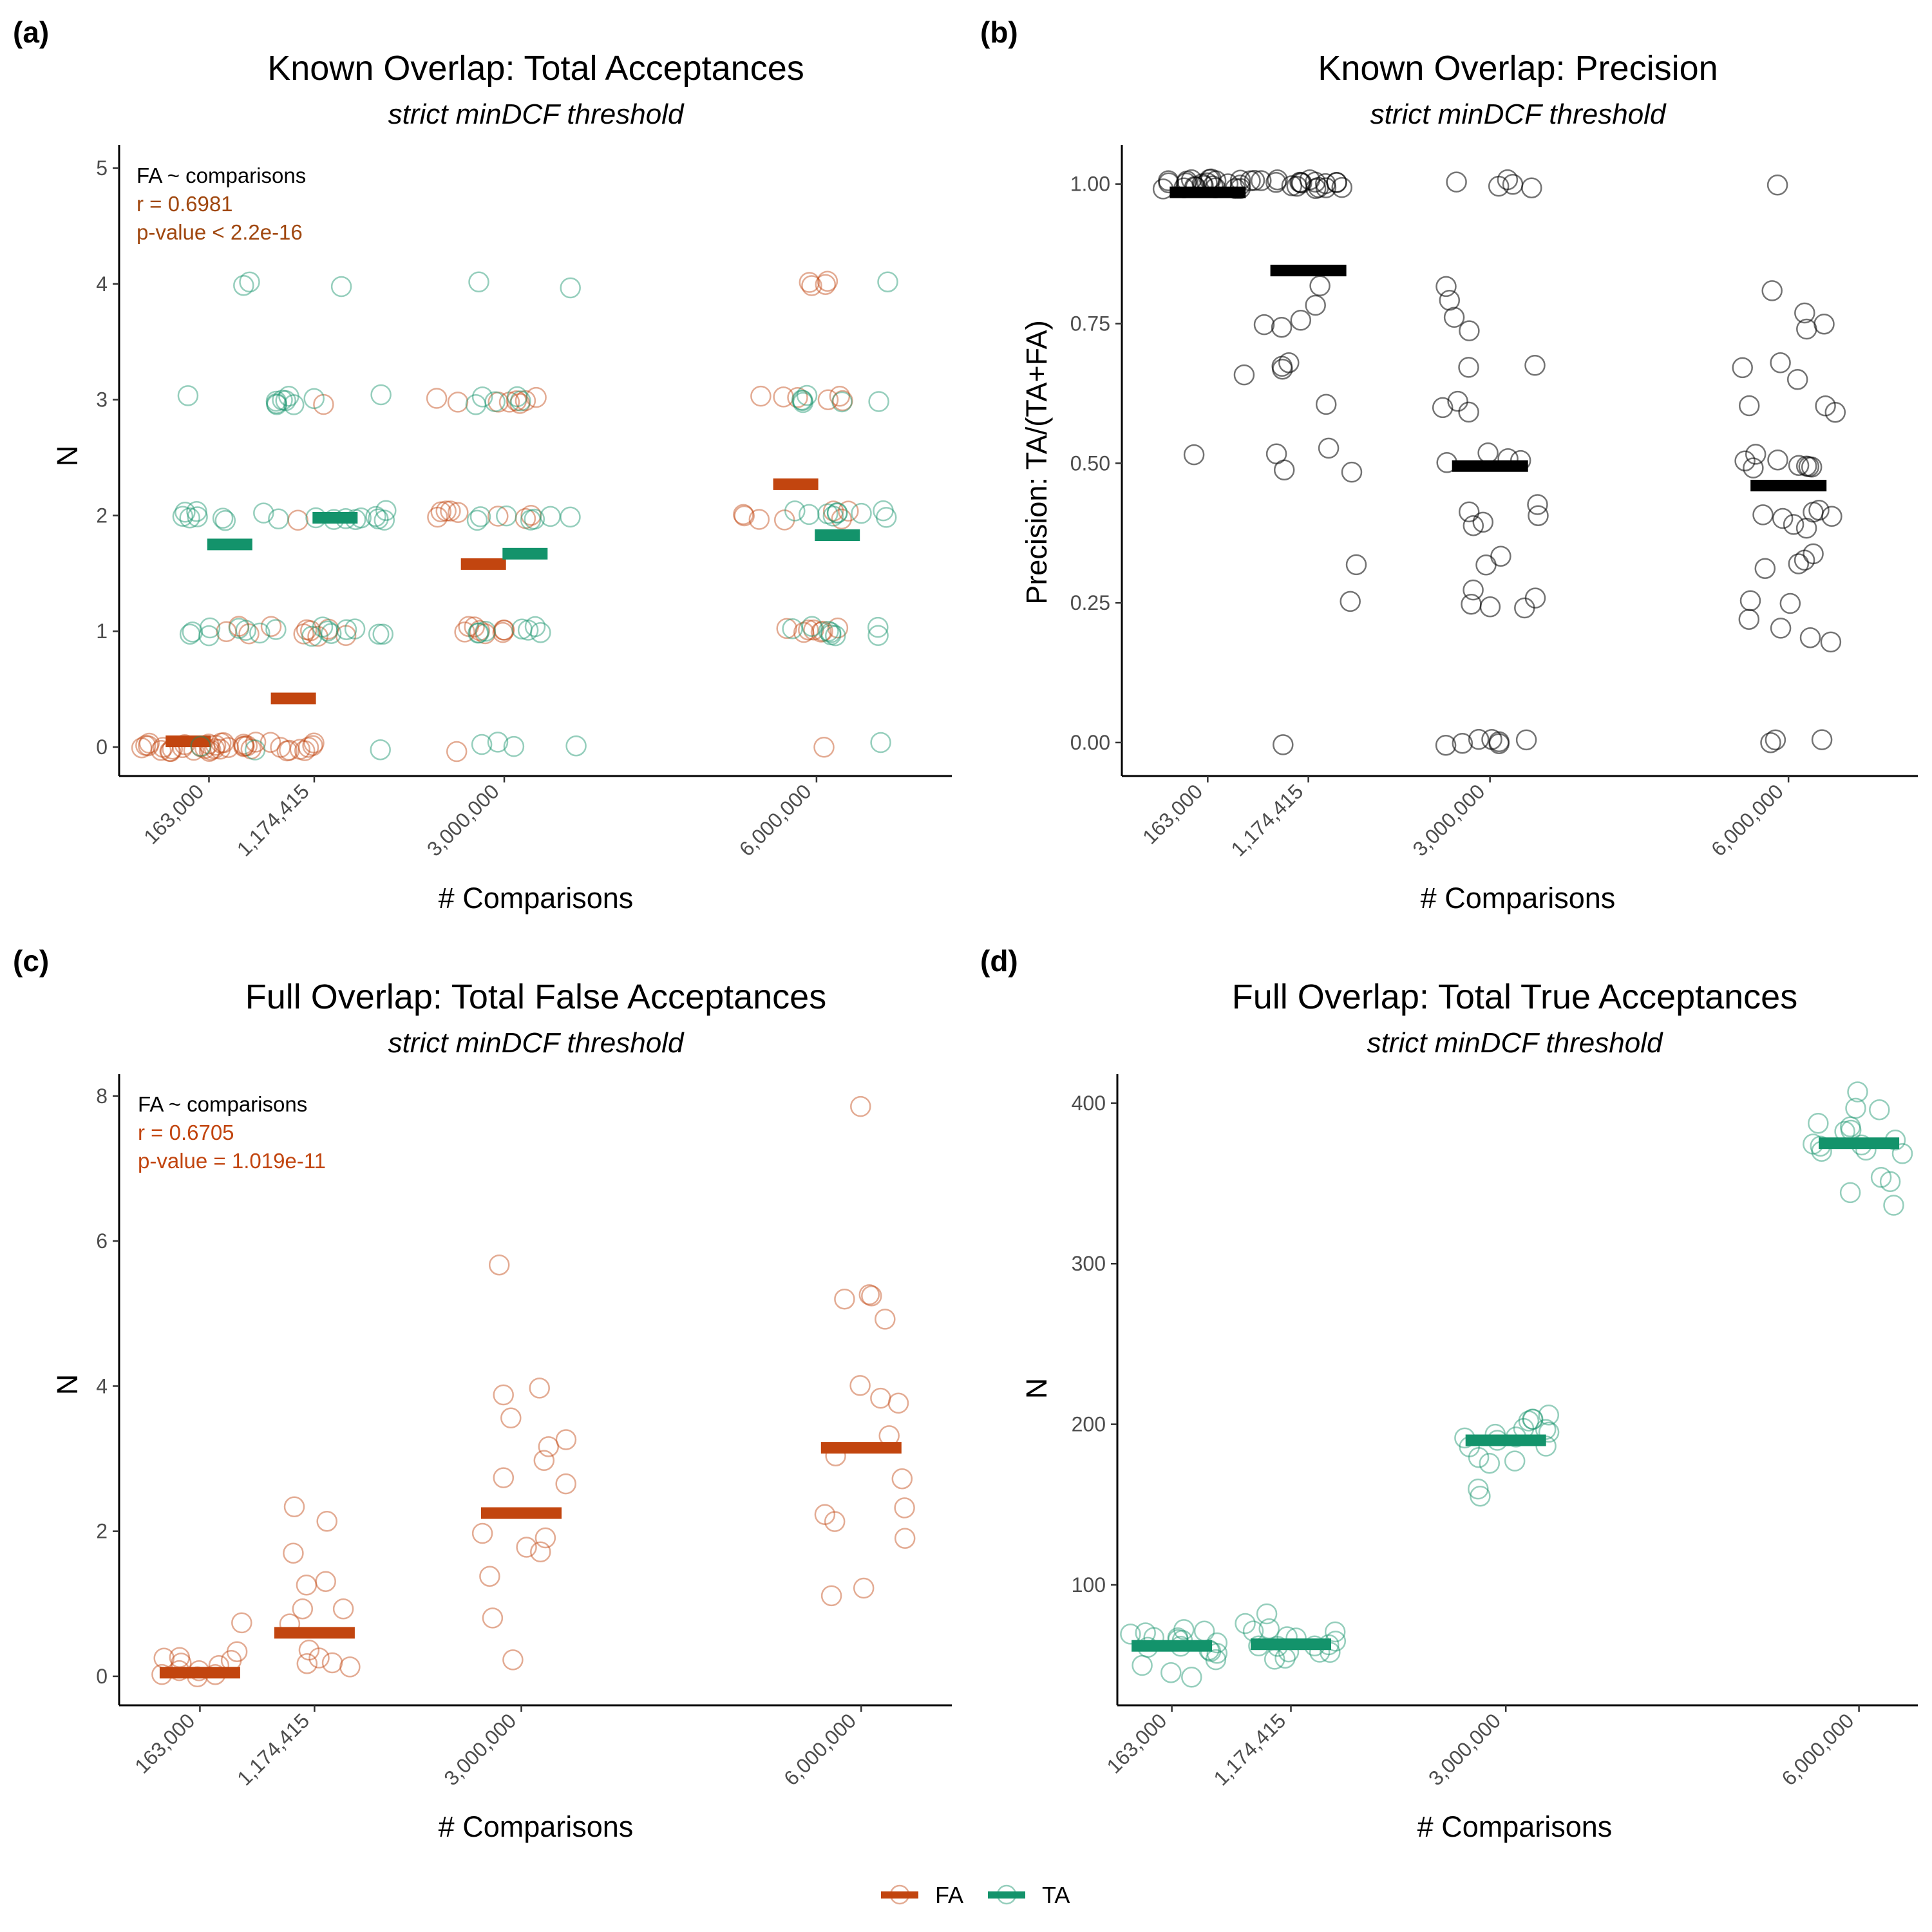  What do you see at coordinates (1007, 1894) in the screenshot?
I see `legend-ta-swatch-circle` at bounding box center [1007, 1894].